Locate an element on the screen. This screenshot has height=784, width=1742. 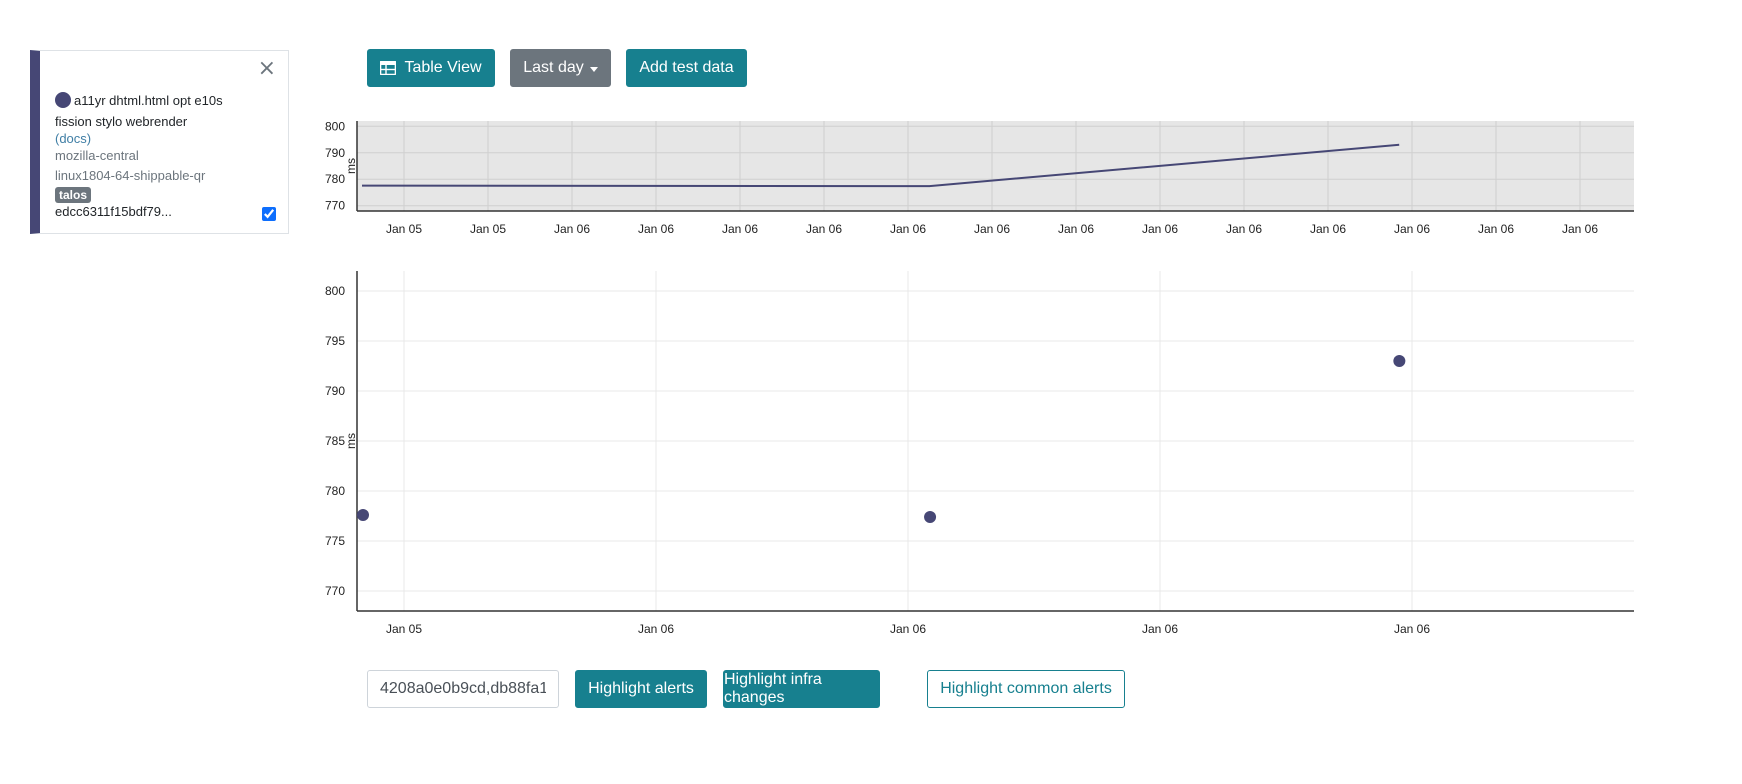
y-tick-label: 790 is located at coordinates (335, 391).